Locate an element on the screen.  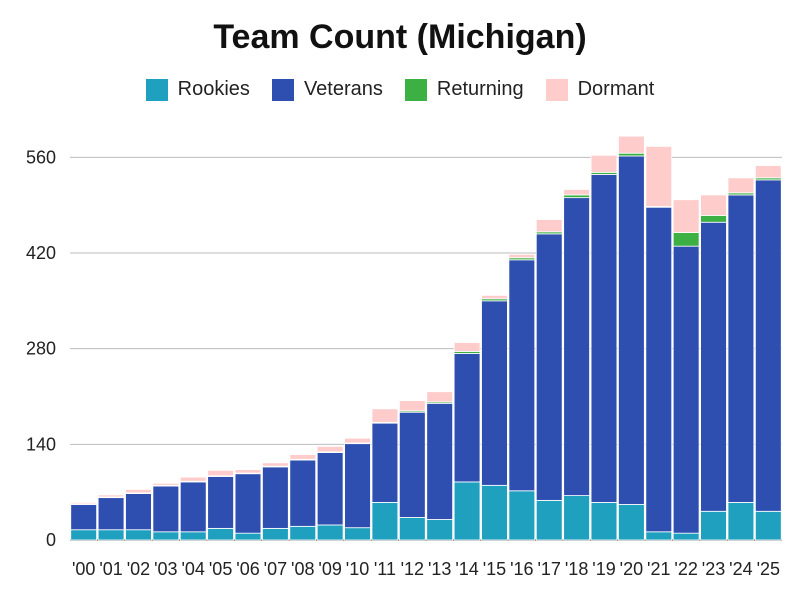
y-tick-label: 280 is located at coordinates (41, 349).